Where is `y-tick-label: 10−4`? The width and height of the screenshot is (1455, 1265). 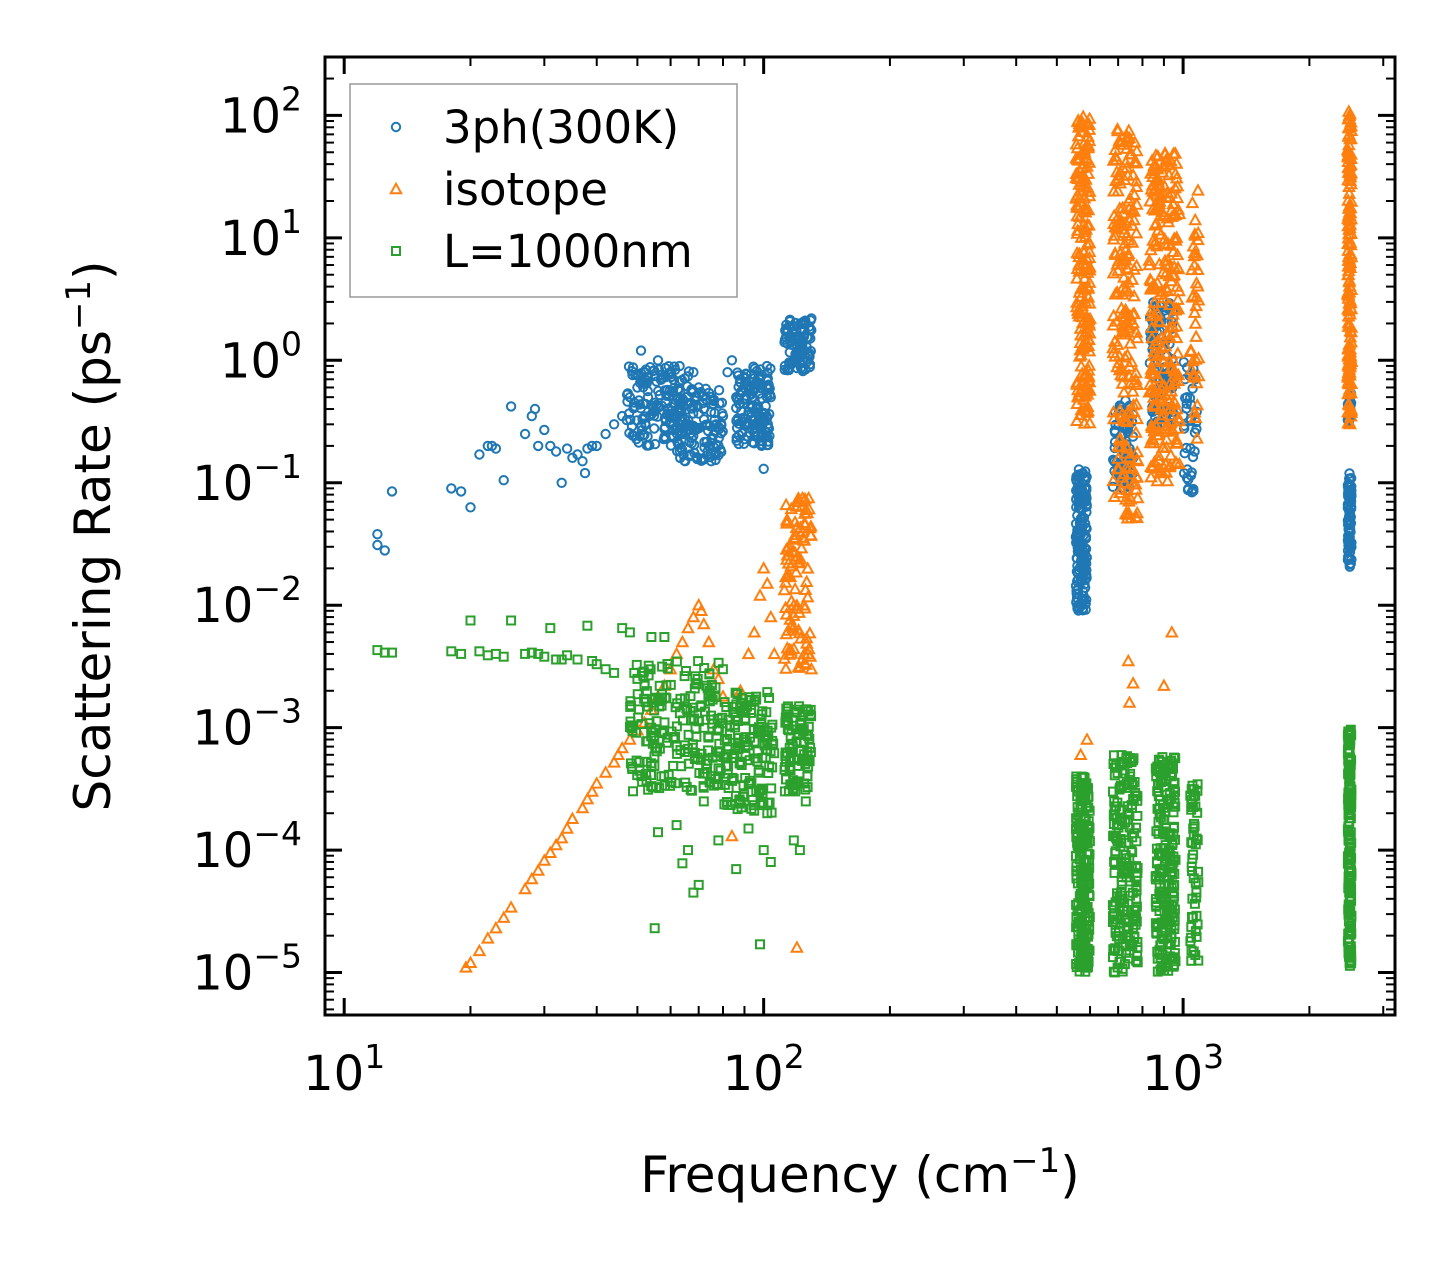
y-tick-label: 10−4 is located at coordinates (247, 846).